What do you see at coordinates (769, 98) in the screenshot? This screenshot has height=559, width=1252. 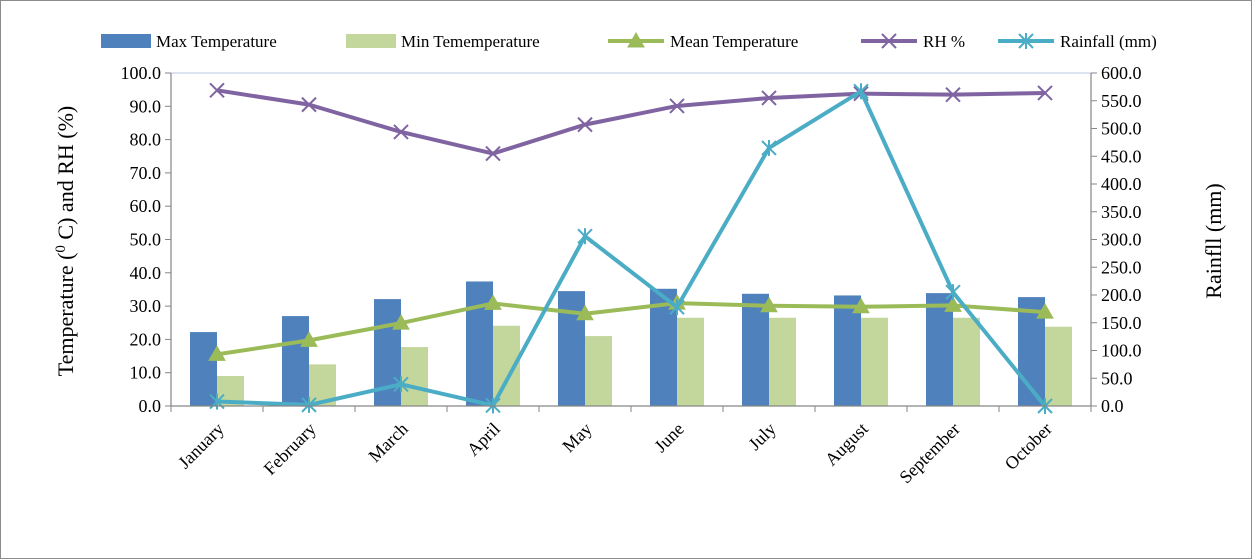 I see `point-rh-july` at bounding box center [769, 98].